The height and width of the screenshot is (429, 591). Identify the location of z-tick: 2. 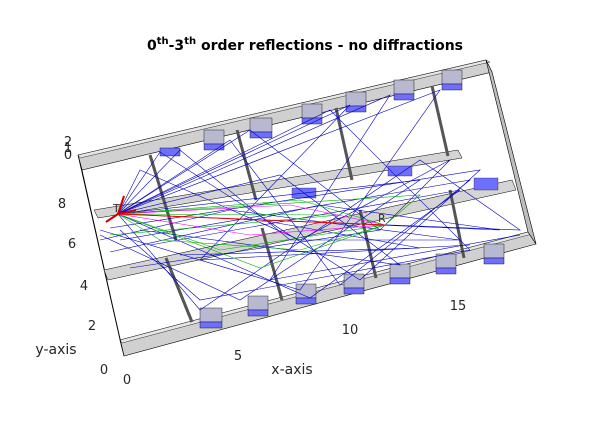
(68, 142).